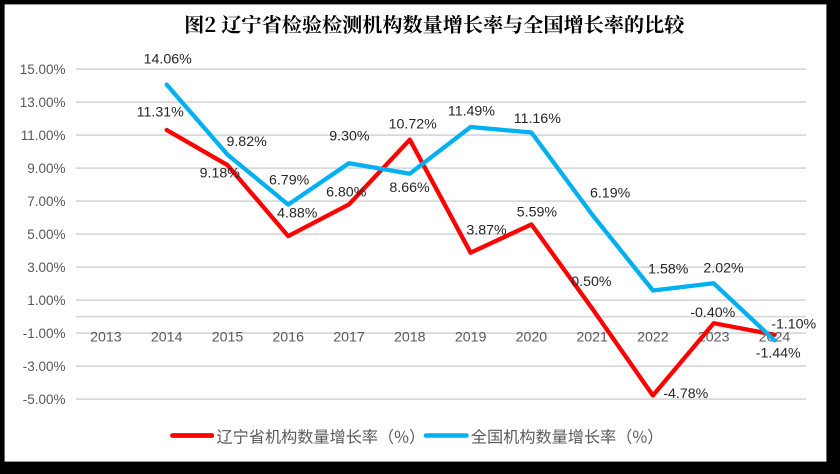 The image size is (840, 474). Describe the element at coordinates (220, 174) in the screenshot. I see `svg-text: 9.18%` at that location.